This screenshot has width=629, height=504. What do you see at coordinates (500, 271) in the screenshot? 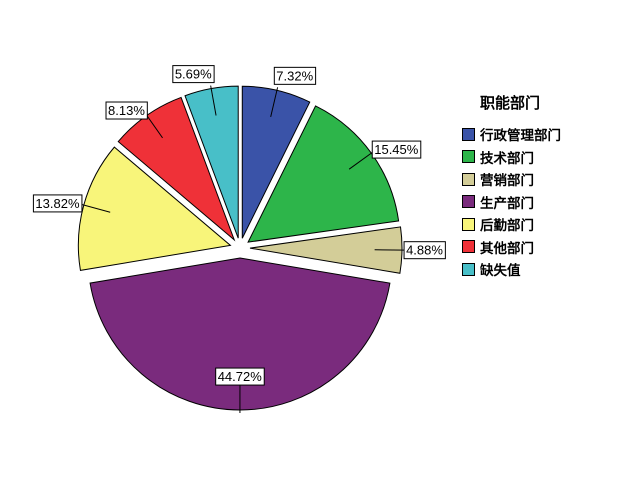
I see `legend-label: 缺失值` at bounding box center [500, 271].